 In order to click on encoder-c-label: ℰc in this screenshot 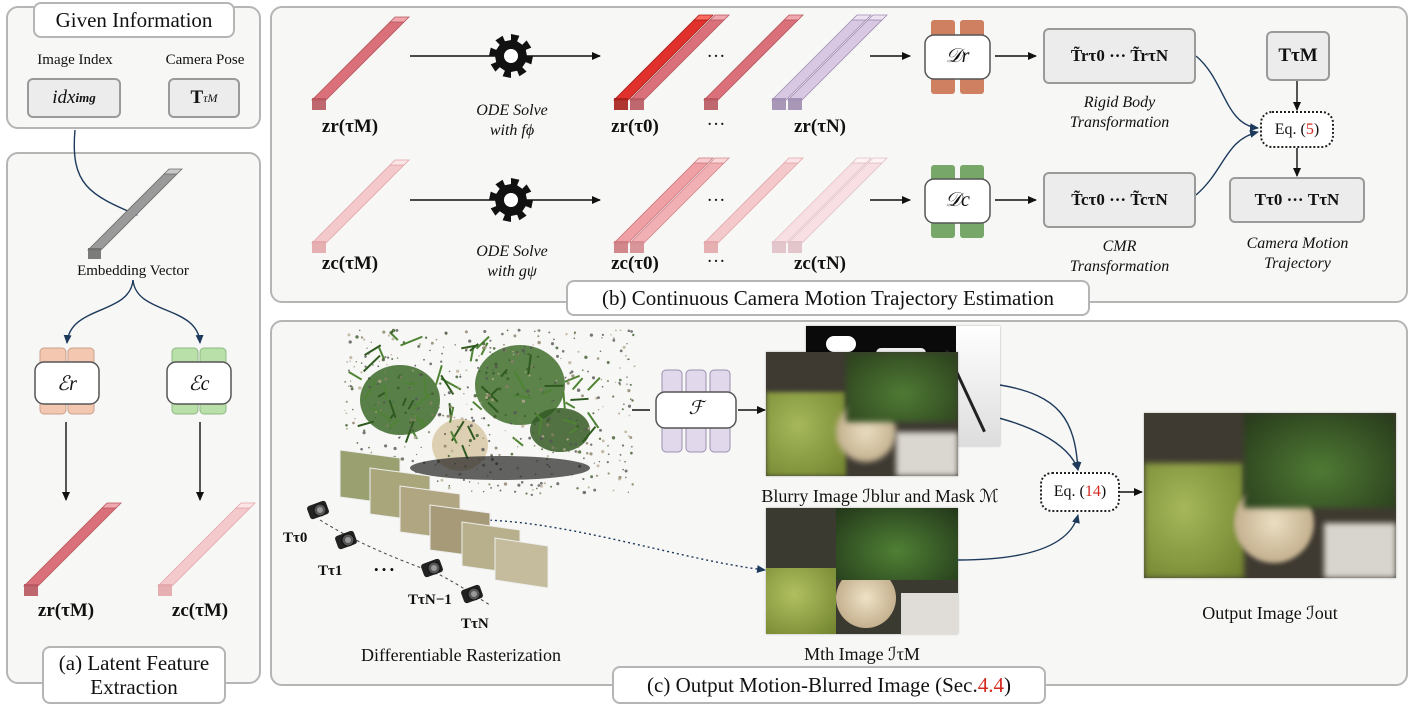, I will do `click(199, 384)`.